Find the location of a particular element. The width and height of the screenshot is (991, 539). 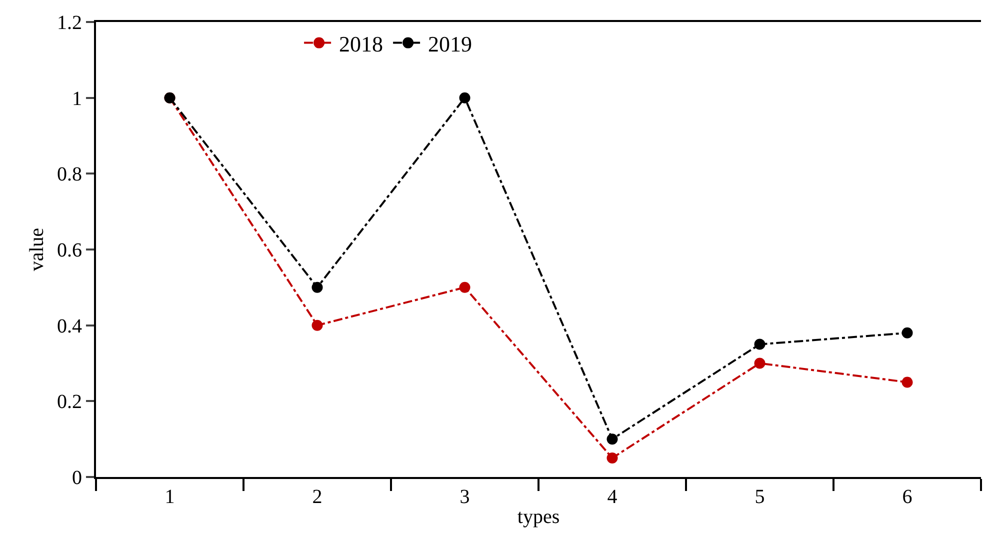

x-tick-label: 5 is located at coordinates (759, 497).